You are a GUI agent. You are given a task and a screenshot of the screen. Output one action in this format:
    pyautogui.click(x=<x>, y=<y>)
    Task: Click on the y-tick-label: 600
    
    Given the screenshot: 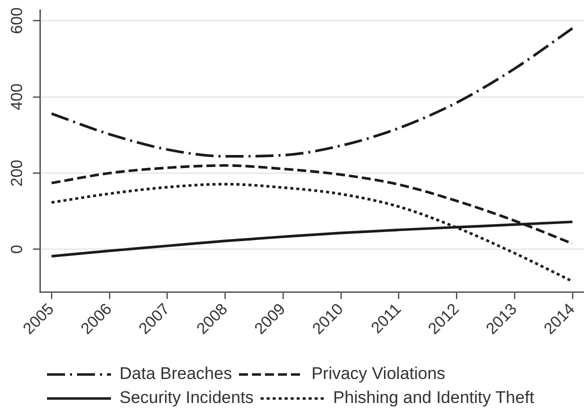 What is the action you would take?
    pyautogui.click(x=17, y=20)
    